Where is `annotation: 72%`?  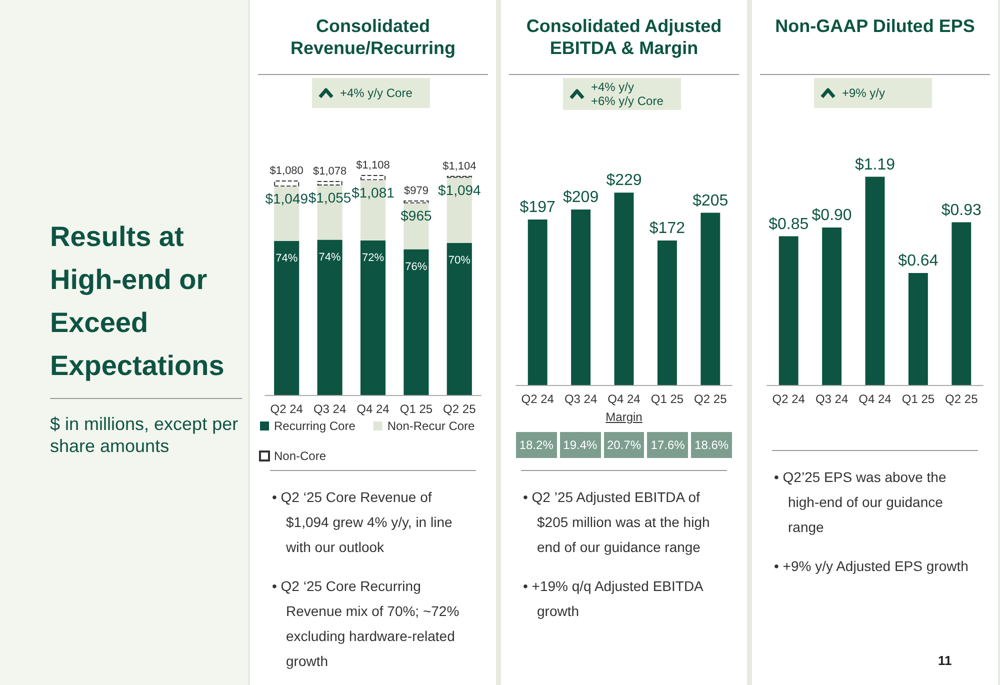
annotation: 72% is located at coordinates (373, 258).